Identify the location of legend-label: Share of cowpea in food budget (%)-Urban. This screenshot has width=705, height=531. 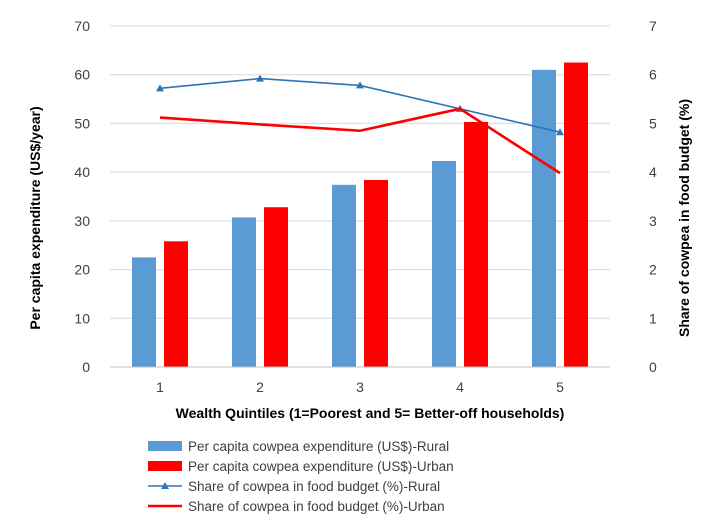
(316, 506).